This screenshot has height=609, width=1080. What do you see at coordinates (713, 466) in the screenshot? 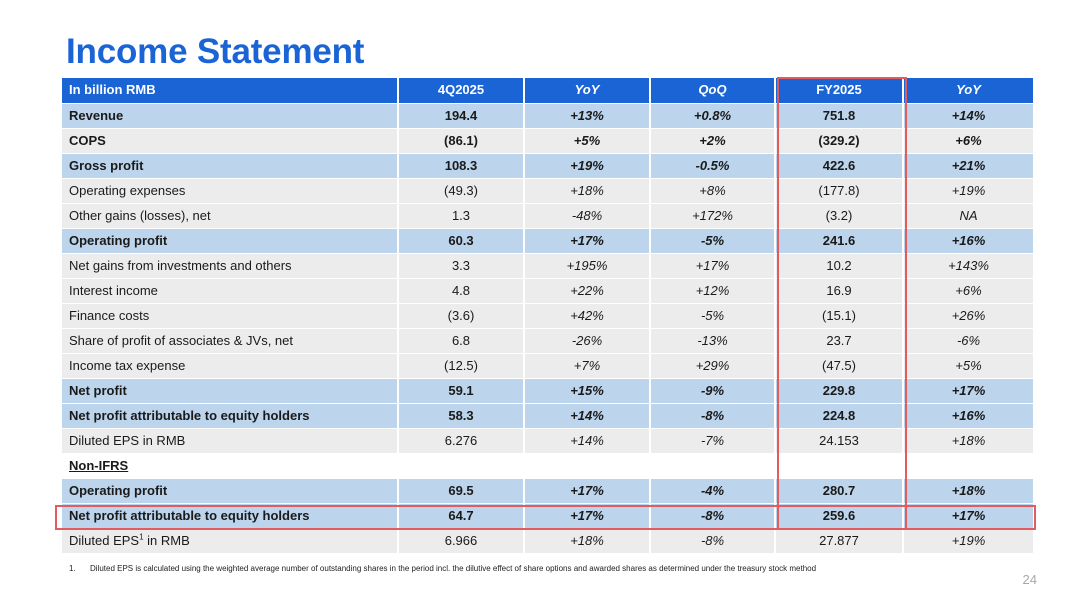
I see `qoq-cell` at bounding box center [713, 466].